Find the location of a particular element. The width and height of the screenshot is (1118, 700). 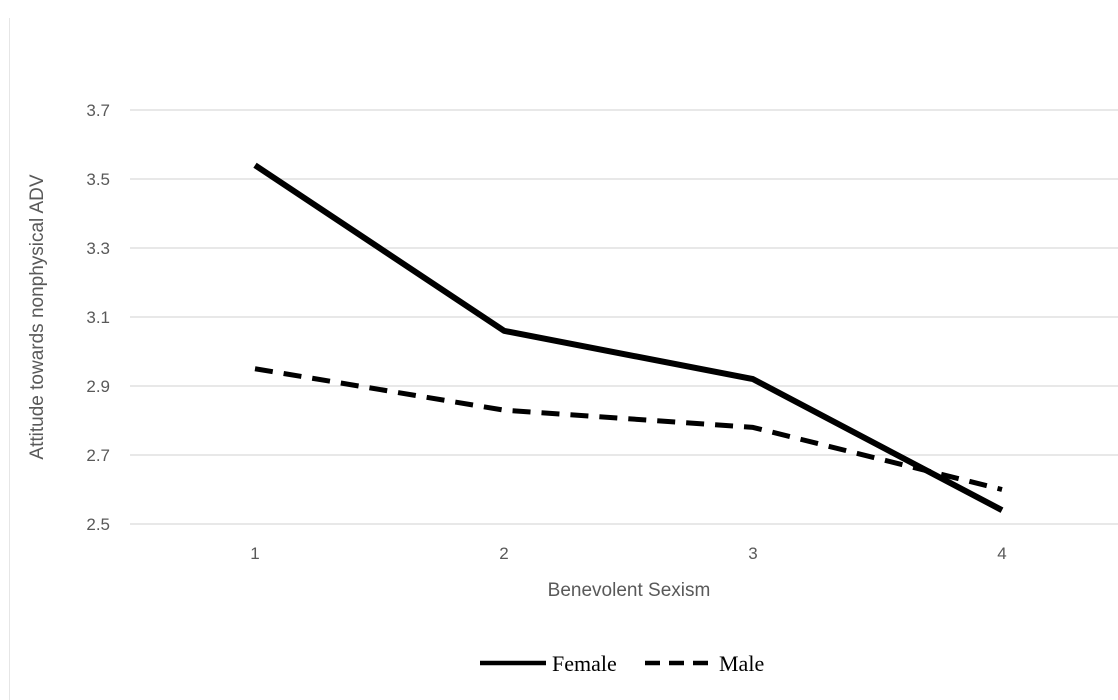

y-axis-ticks: 2.5 2.7 2.9 3.1 3.3 3.5 3.7 is located at coordinates (98, 317).